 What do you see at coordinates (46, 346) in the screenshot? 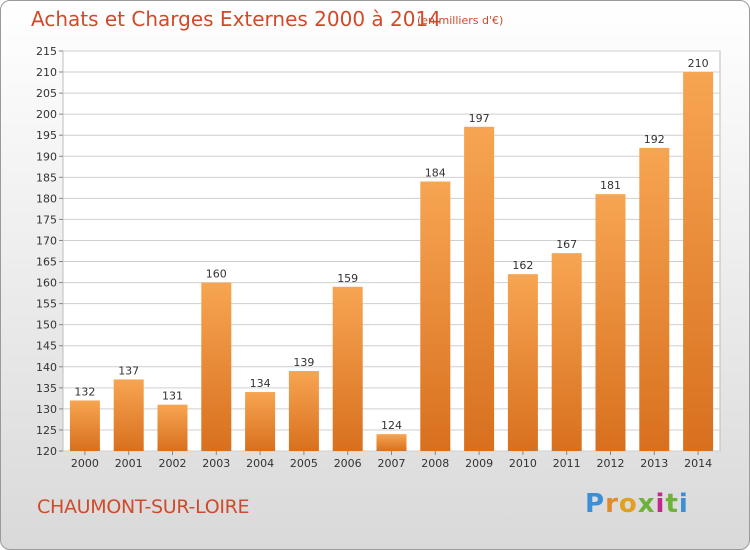
I see `y-tick-label: 145` at bounding box center [46, 346].